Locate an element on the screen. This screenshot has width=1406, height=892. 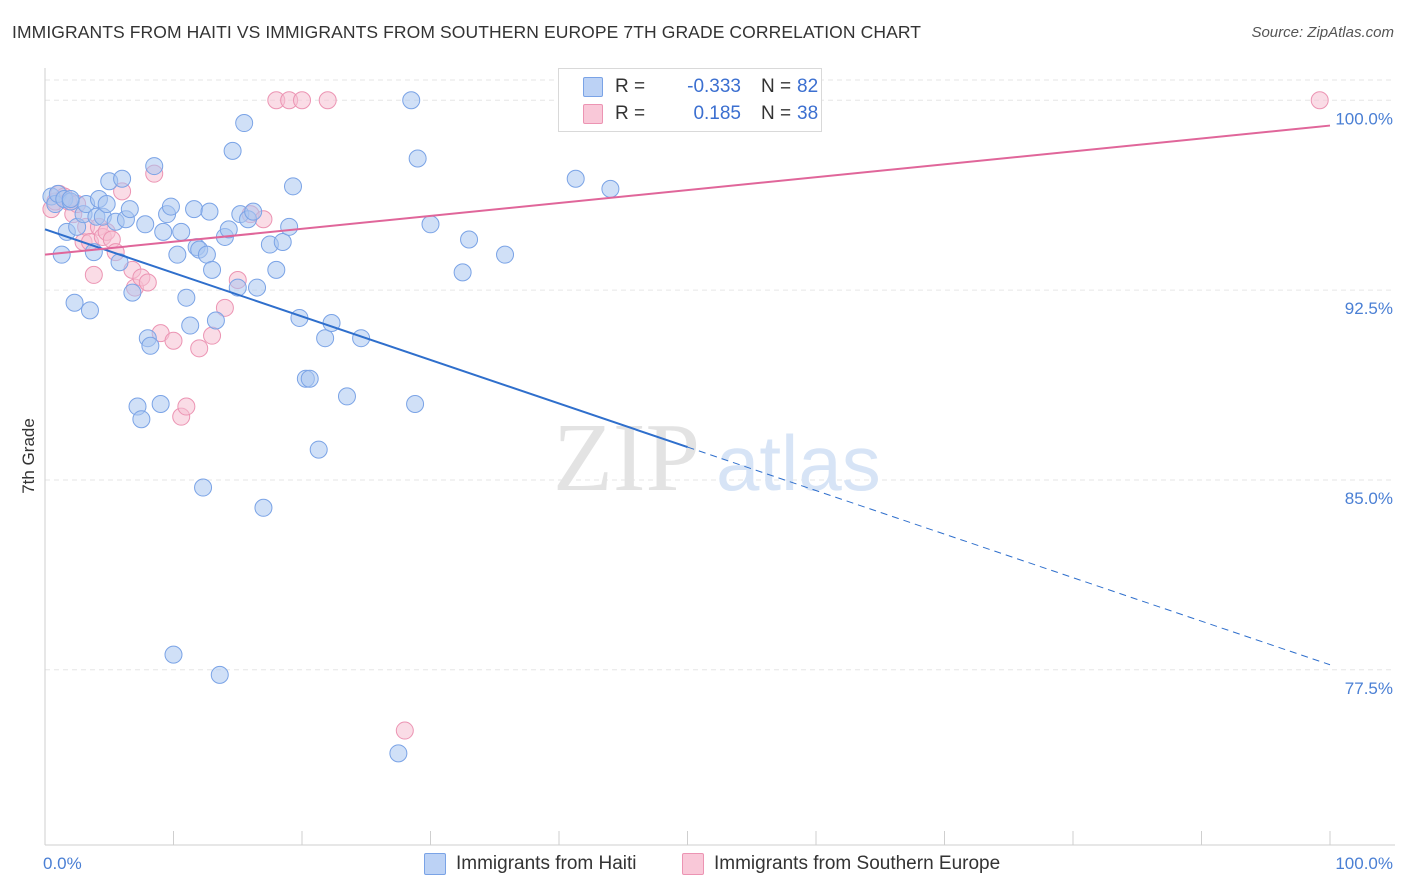
haiti-trend-line is located at coordinates (366, 338).